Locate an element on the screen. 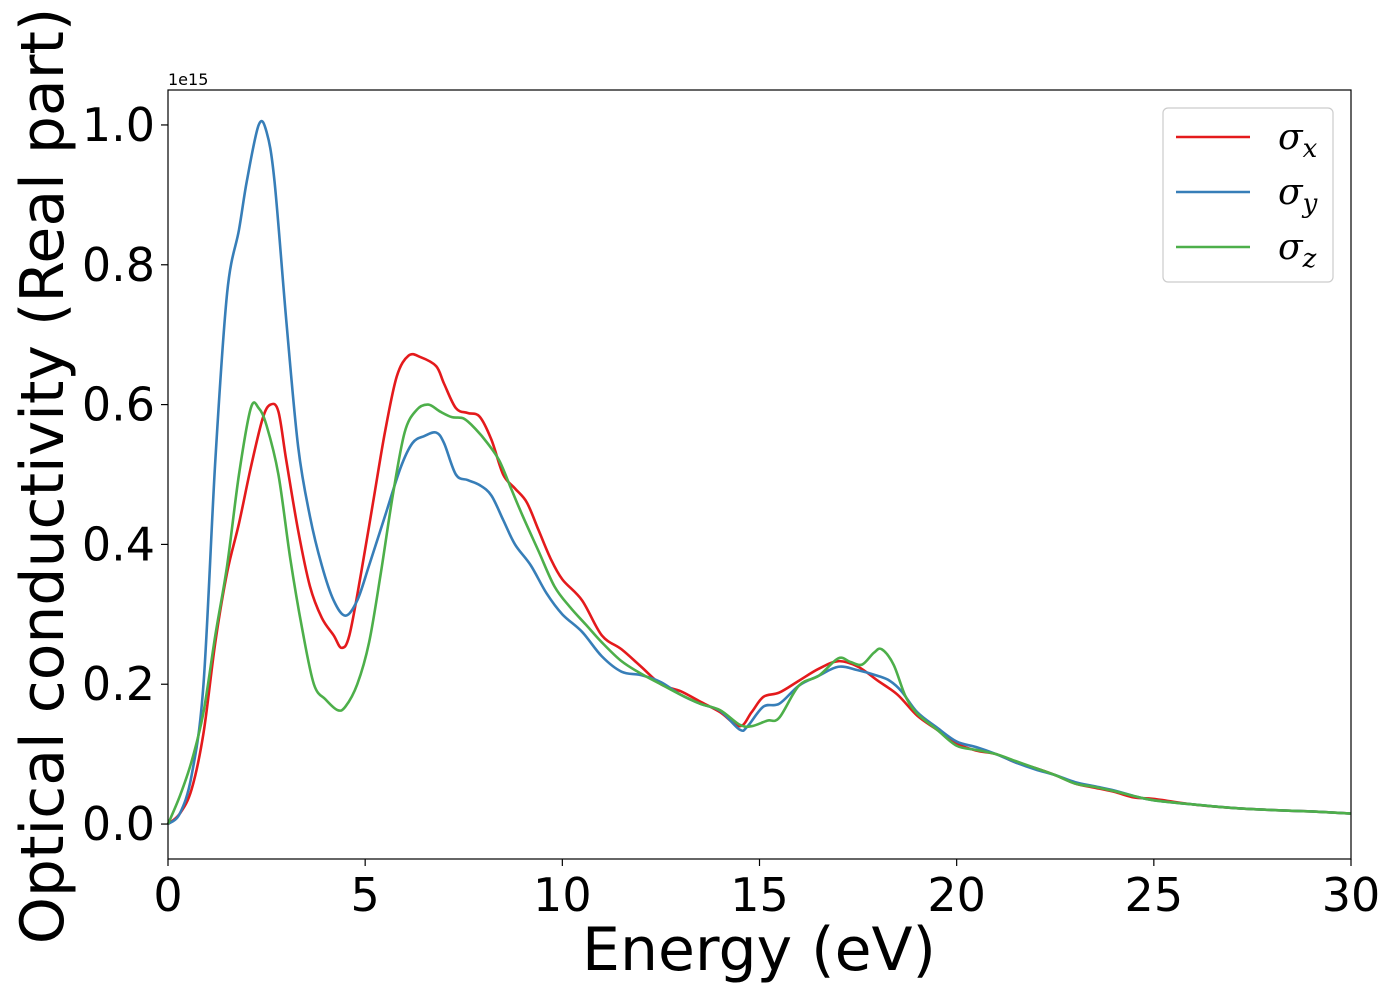 The width and height of the screenshot is (1400, 1000). legend-label-z: σz is located at coordinates (1297, 250).